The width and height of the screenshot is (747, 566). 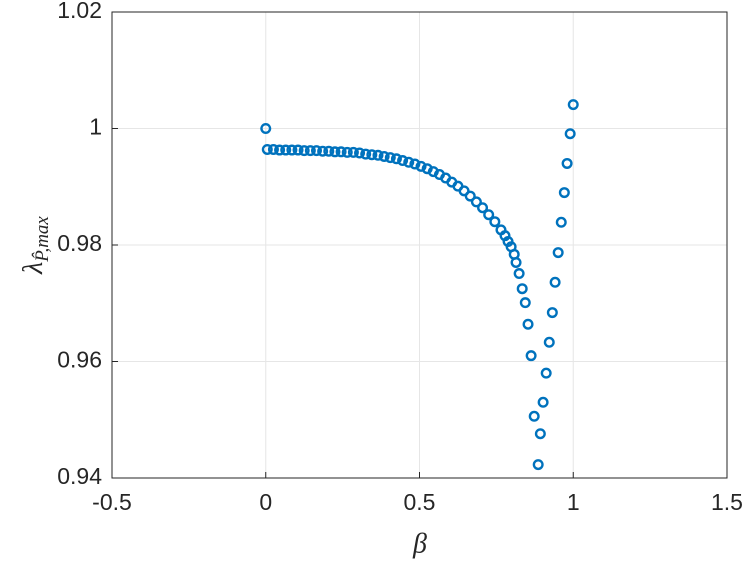 I want to click on y-tick-label: 1.02, so click(x=79, y=11).